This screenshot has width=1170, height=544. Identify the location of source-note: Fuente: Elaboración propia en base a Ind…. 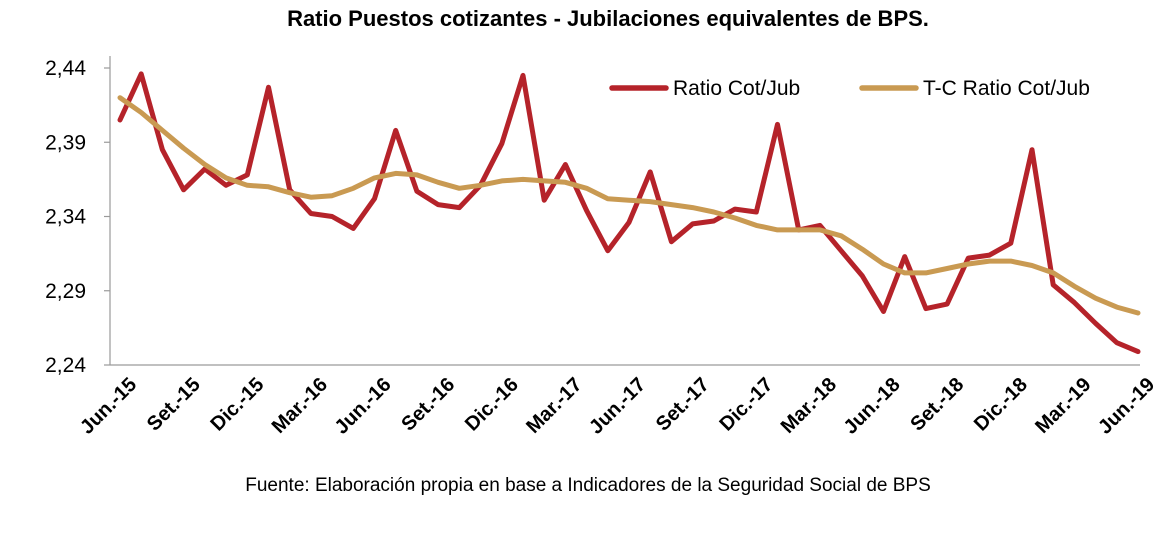
(588, 485).